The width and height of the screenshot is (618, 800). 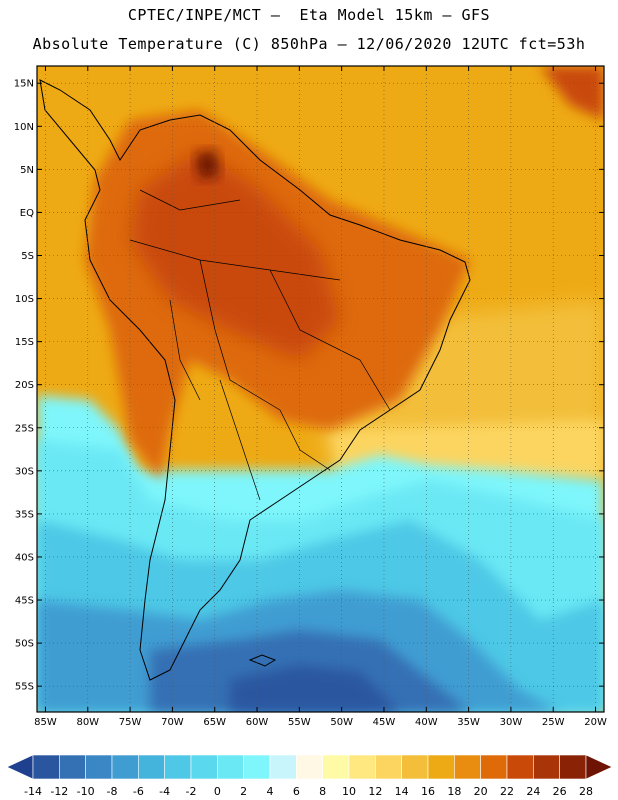 I want to click on colorbar-label: 6, so click(x=296, y=791).